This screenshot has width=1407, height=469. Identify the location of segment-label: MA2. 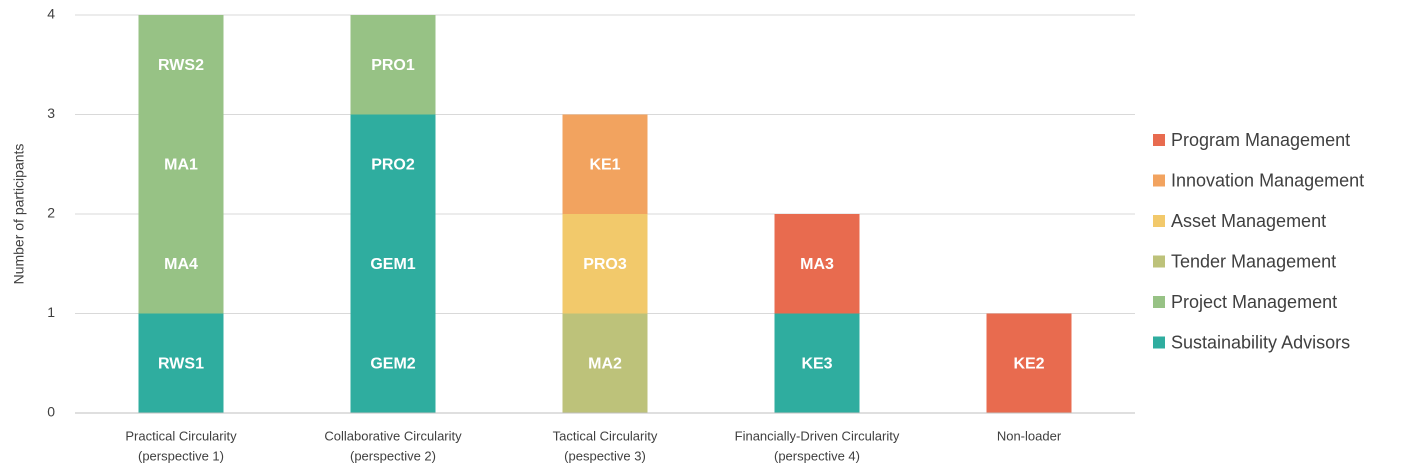
(605, 363).